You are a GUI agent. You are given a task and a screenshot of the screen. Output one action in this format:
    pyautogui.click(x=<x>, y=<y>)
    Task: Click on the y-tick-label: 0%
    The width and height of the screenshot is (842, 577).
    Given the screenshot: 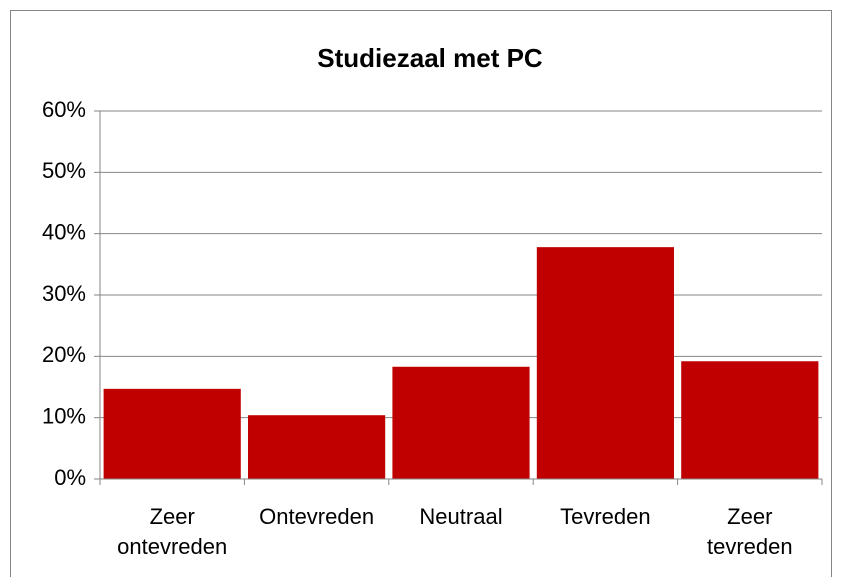 What is the action you would take?
    pyautogui.click(x=70, y=477)
    